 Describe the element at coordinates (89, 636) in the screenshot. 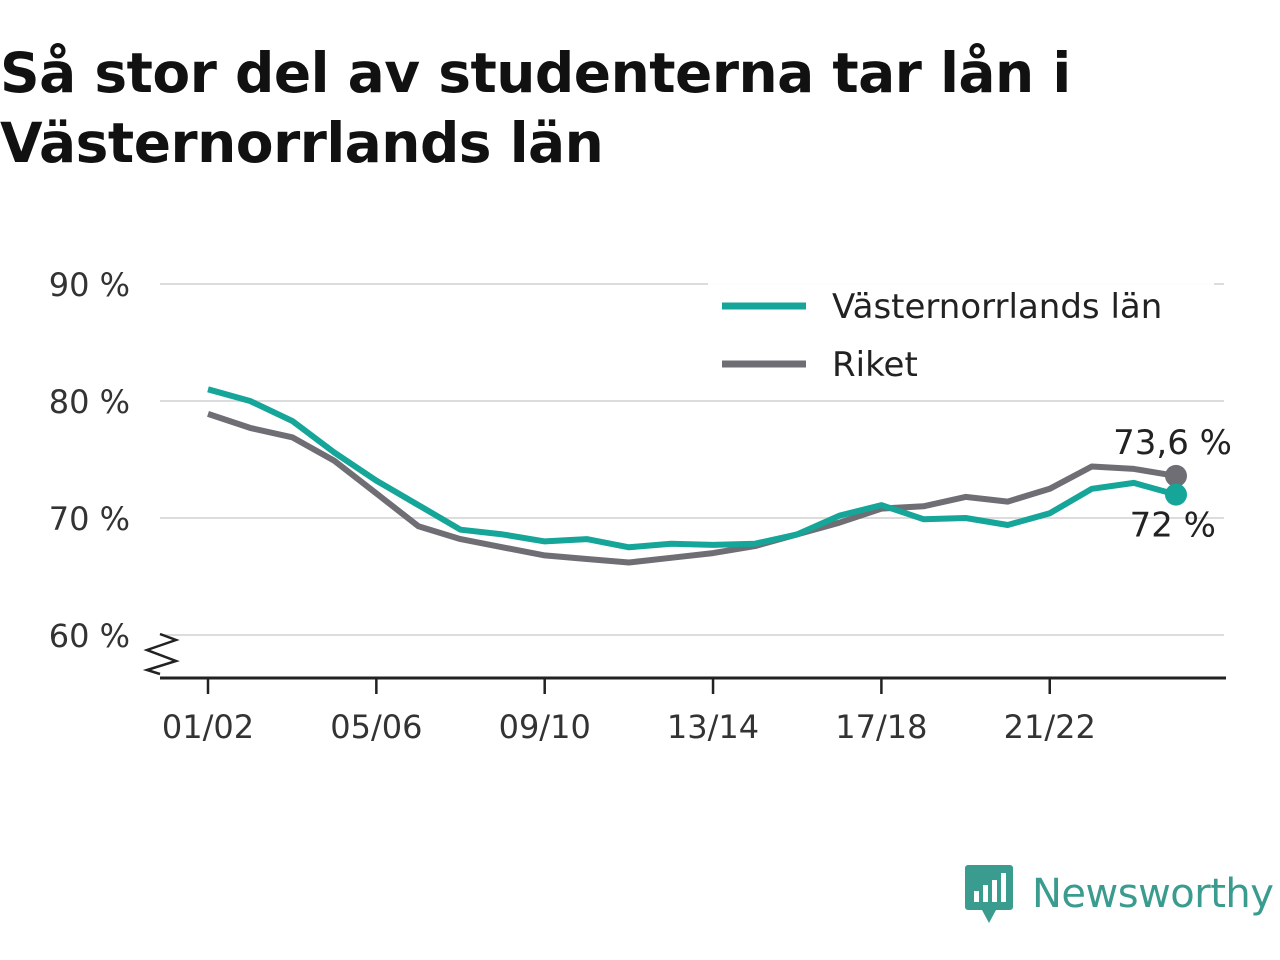

I see `y-tick-label: 60 %` at that location.